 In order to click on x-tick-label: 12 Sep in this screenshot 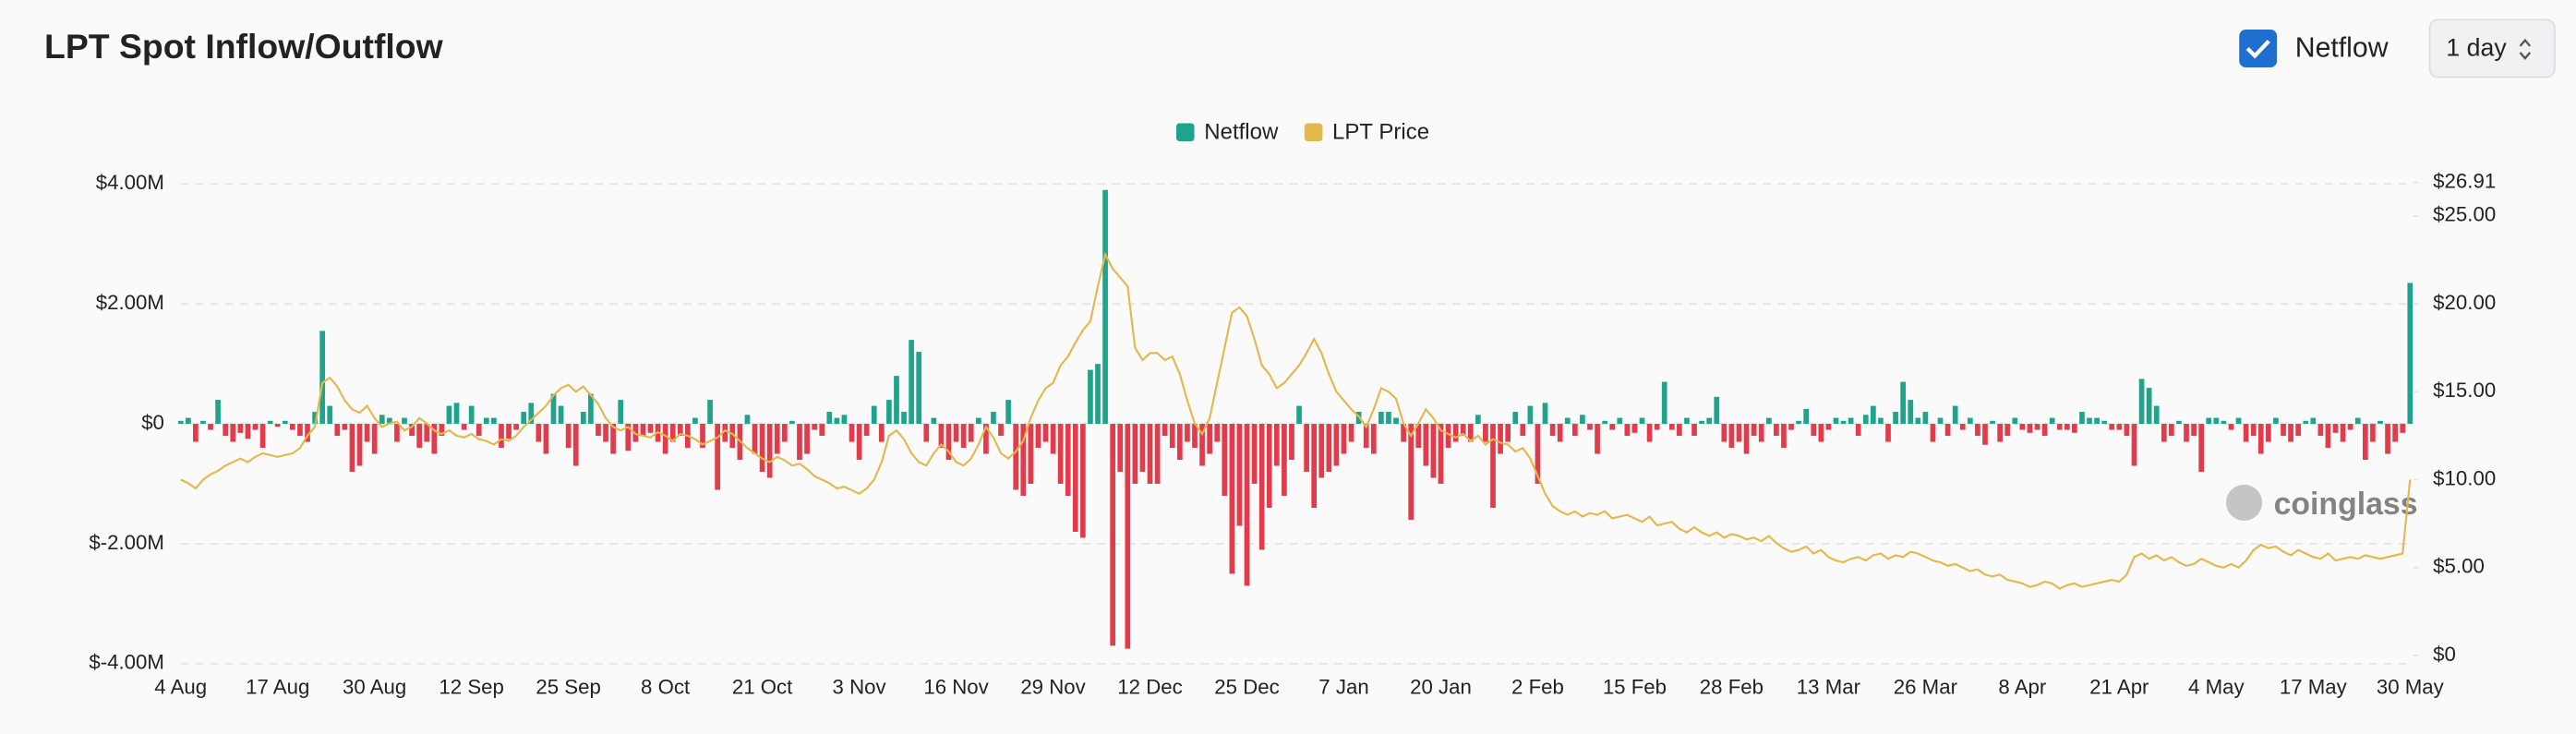, I will do `click(471, 686)`.